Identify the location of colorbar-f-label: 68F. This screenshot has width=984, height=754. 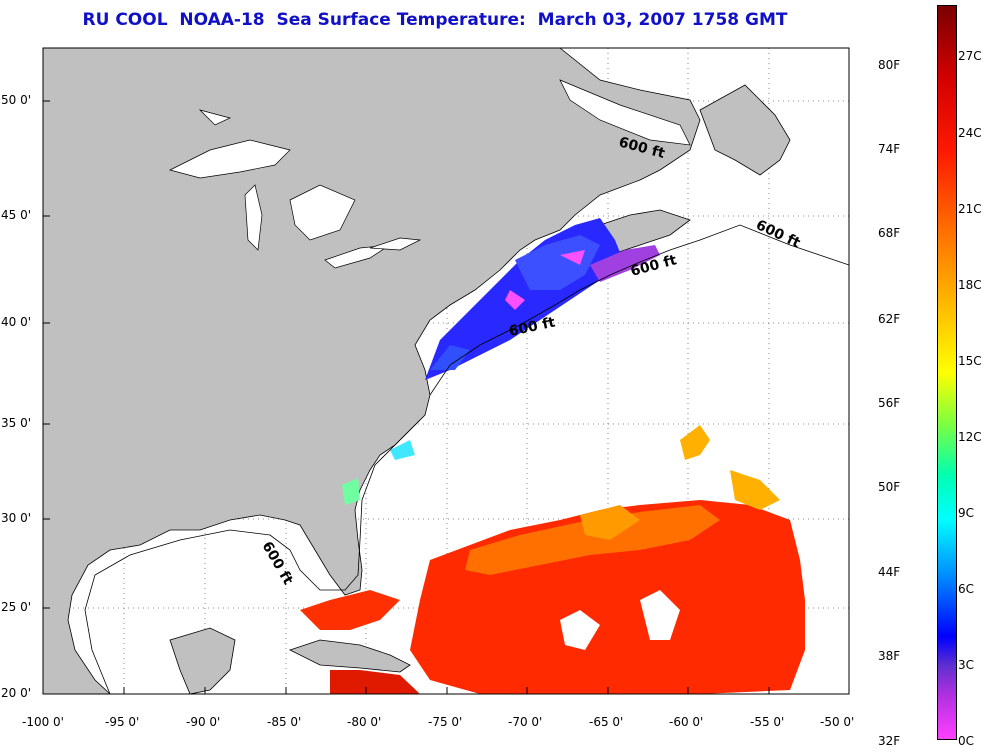
(889, 233).